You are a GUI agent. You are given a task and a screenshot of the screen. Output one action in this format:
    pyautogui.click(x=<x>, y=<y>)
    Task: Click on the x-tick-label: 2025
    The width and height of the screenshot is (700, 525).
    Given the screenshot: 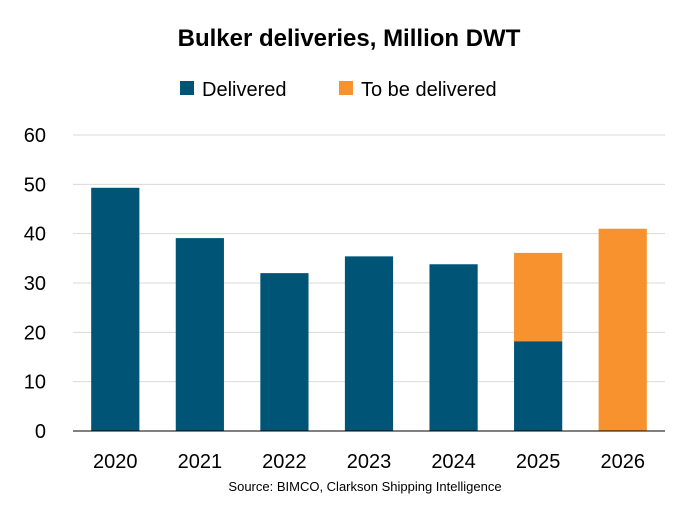 What is the action you would take?
    pyautogui.click(x=538, y=462)
    